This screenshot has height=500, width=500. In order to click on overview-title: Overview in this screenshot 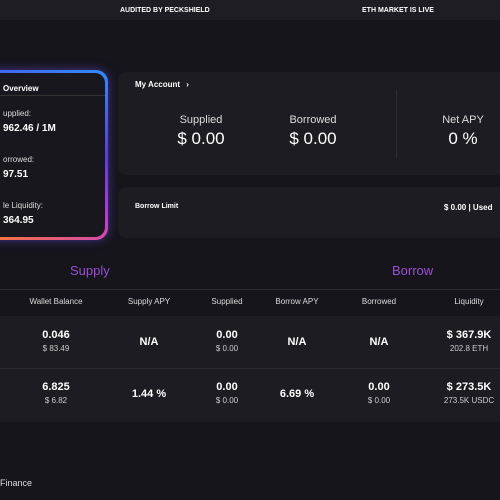, I will do `click(21, 88)`.